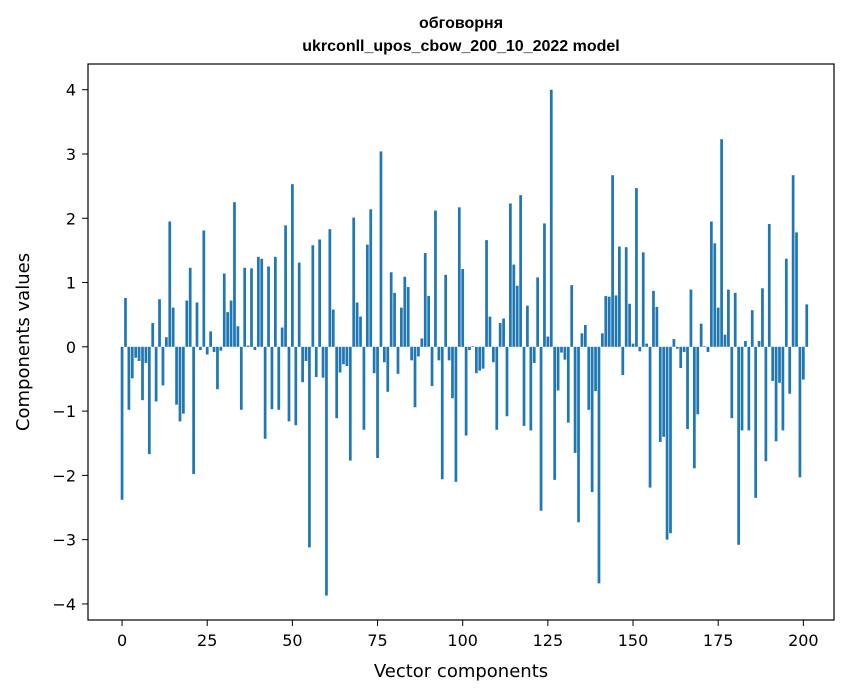 Image resolution: width=847 pixels, height=696 pixels. What do you see at coordinates (377, 640) in the screenshot?
I see `x-tick-label: 75` at bounding box center [377, 640].